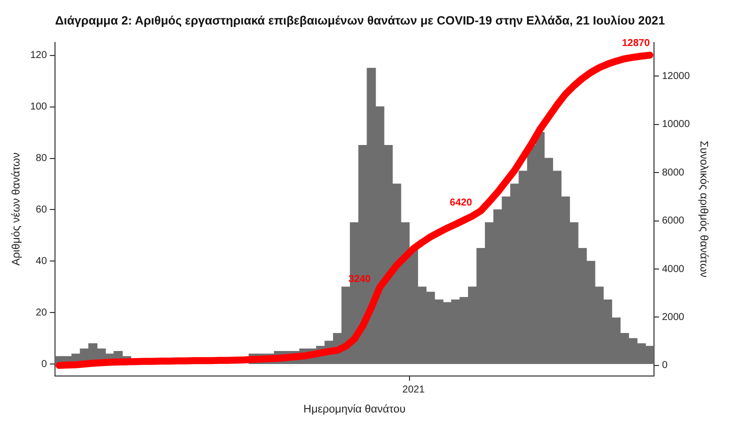  I want to click on y2-tick-label: 6000, so click(673, 221).